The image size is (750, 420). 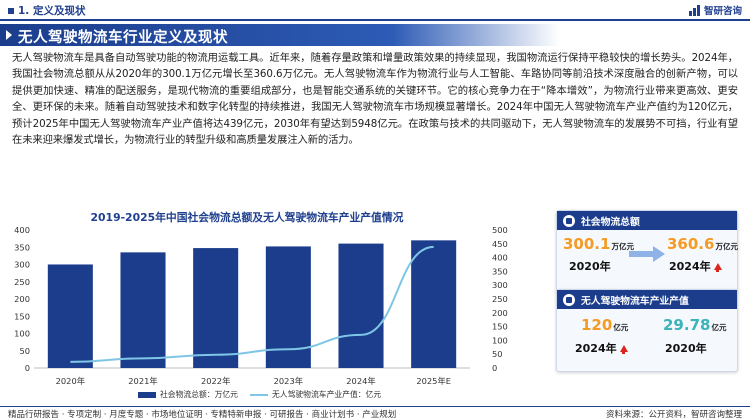 What do you see at coordinates (288, 381) in the screenshot?
I see `x-tick-label: 2023年` at bounding box center [288, 381].